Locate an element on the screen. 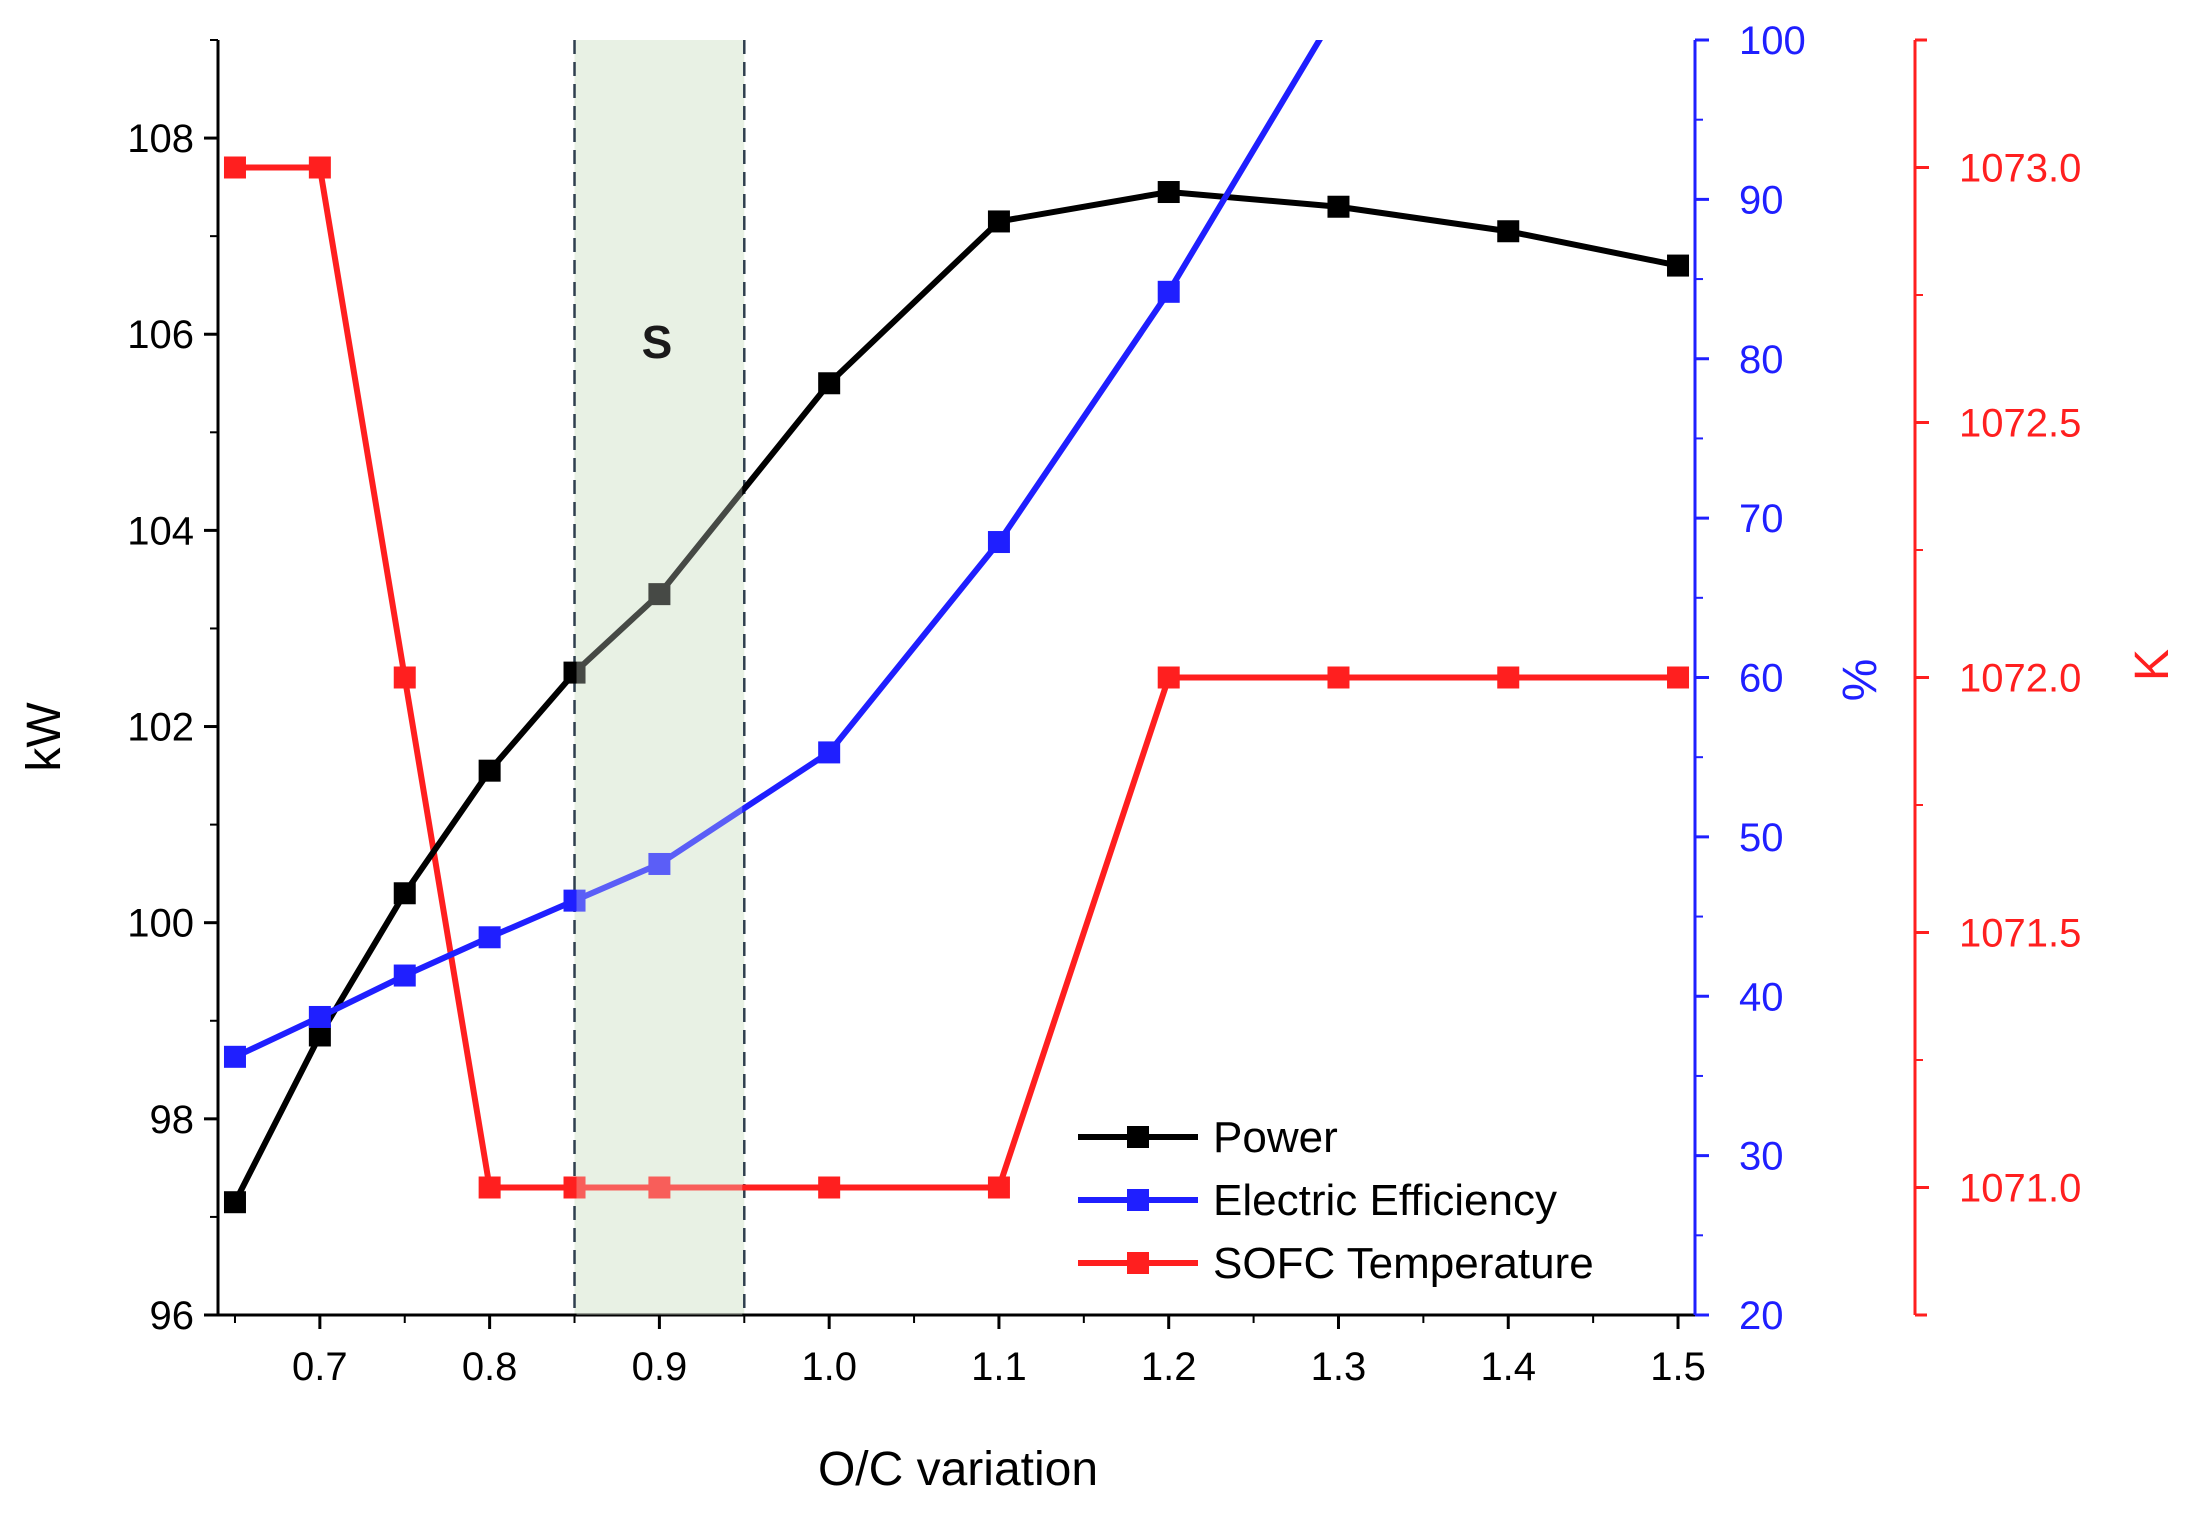 The image size is (2186, 1520). outer-right-tick-label: 1072.5 is located at coordinates (2020, 424).